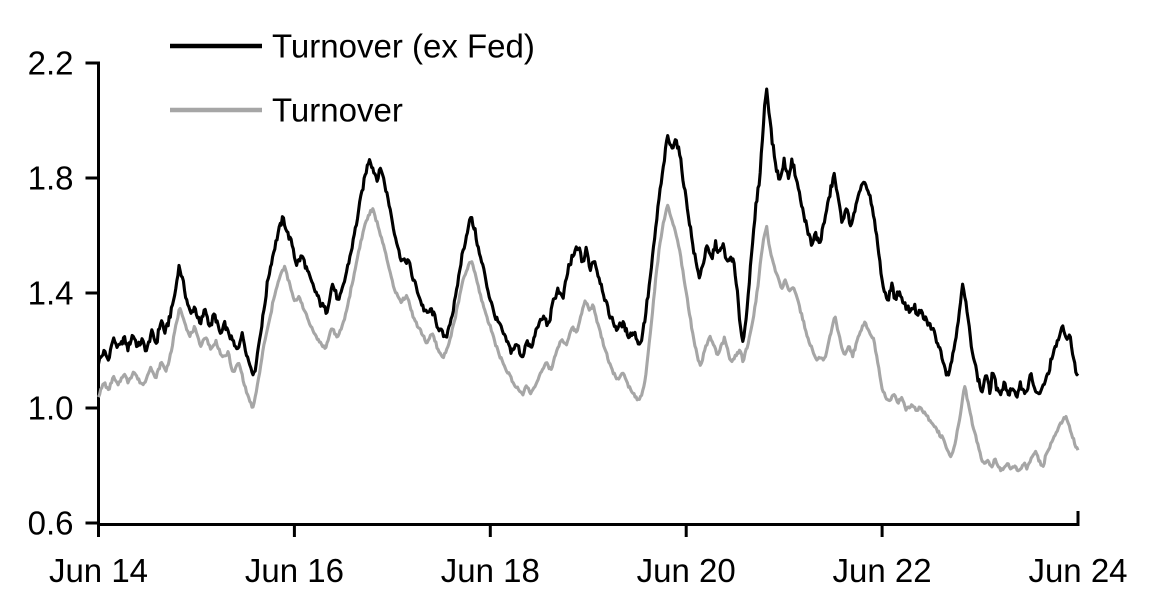 The height and width of the screenshot is (597, 1152). I want to click on x-tick-label: Jun 14, so click(98, 570).